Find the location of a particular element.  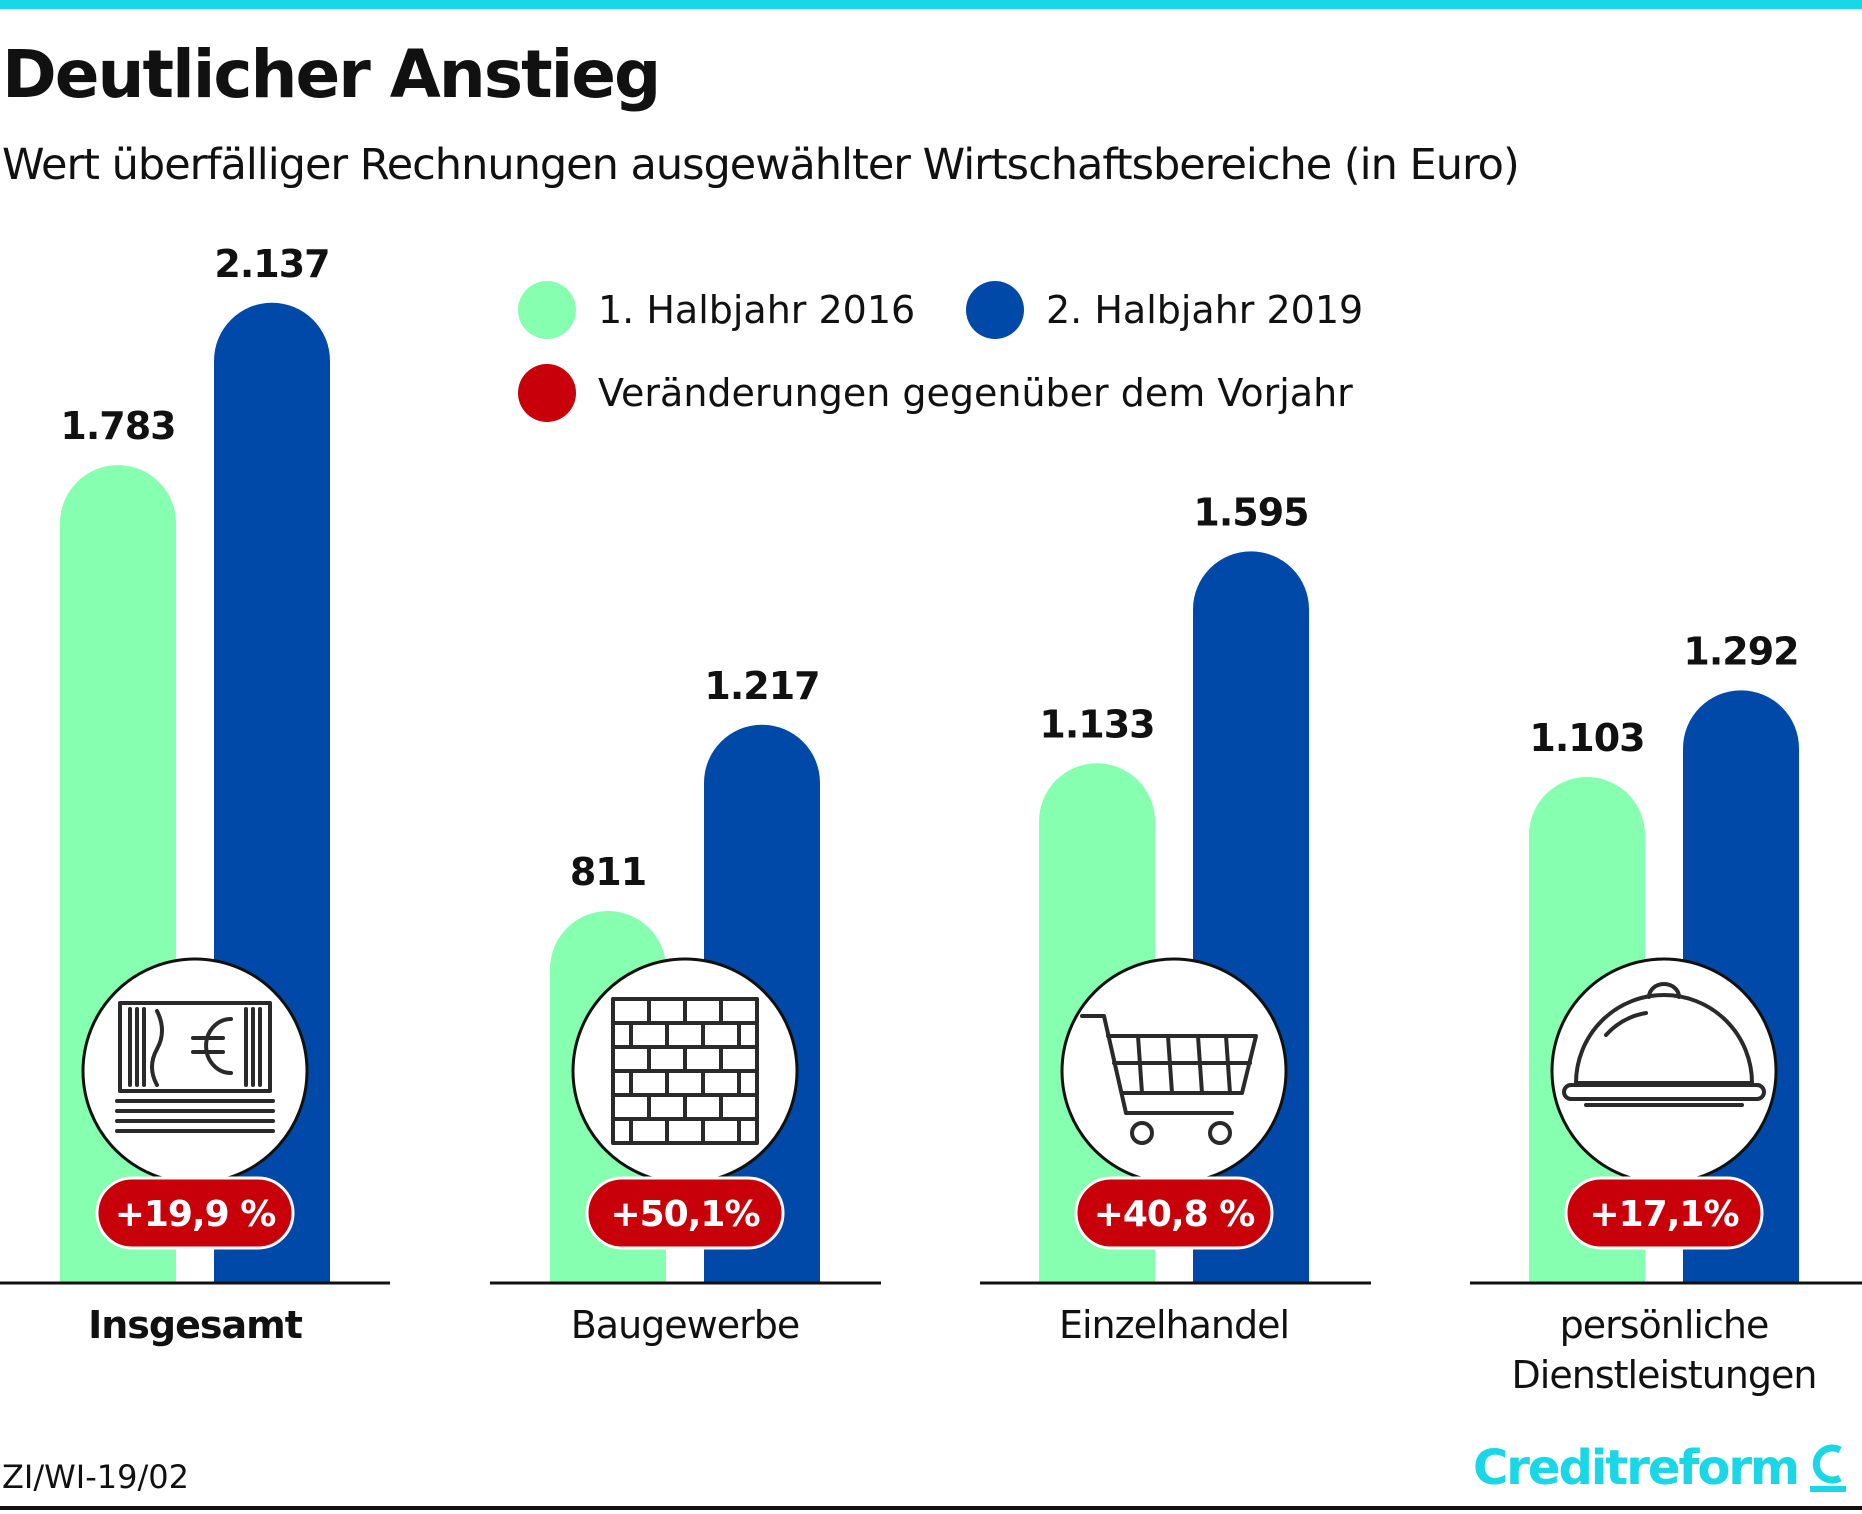

category-label-1: Baugewerbe is located at coordinates (685, 1325).